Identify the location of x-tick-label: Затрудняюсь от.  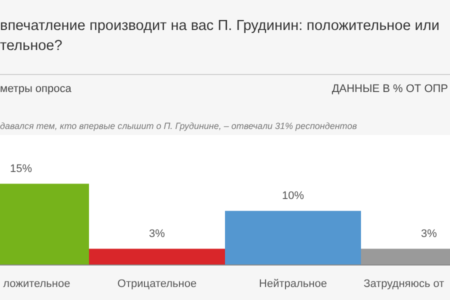
(404, 284).